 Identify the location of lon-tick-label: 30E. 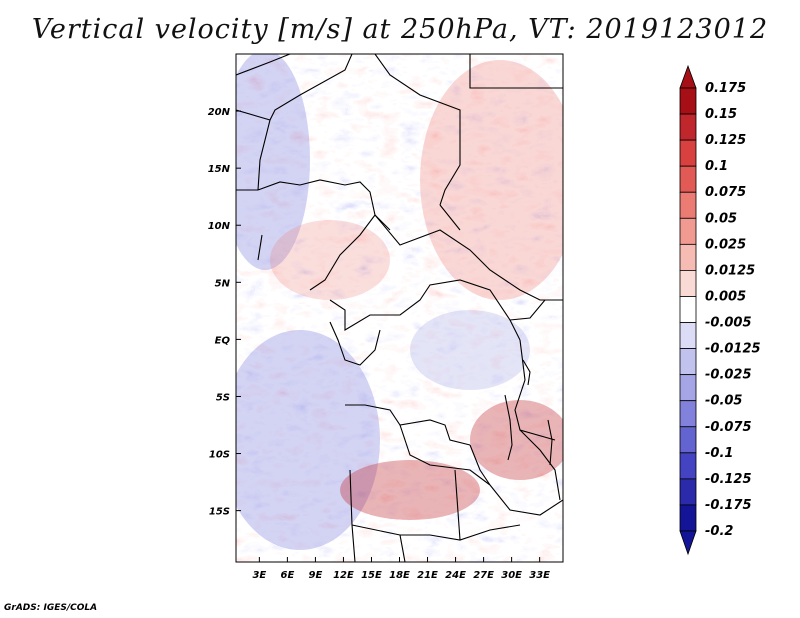
(511, 575).